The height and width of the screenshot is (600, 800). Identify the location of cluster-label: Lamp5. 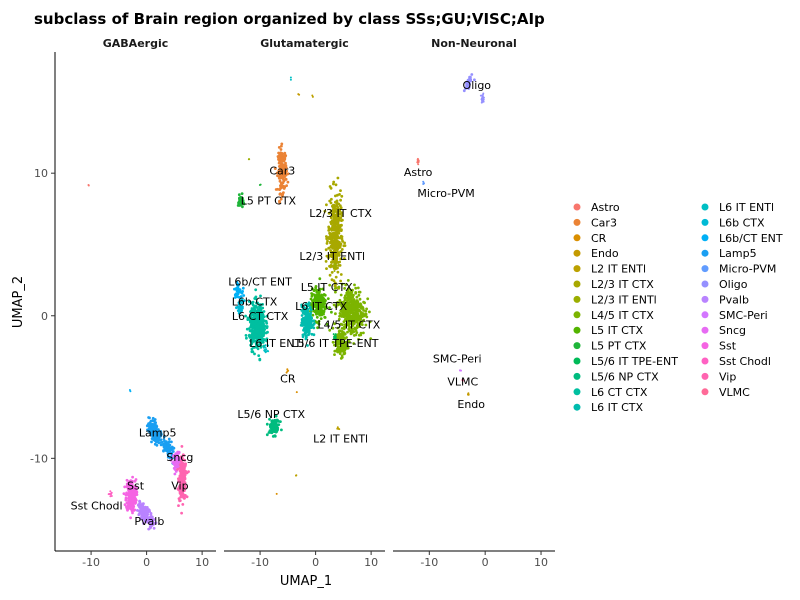
(158, 433).